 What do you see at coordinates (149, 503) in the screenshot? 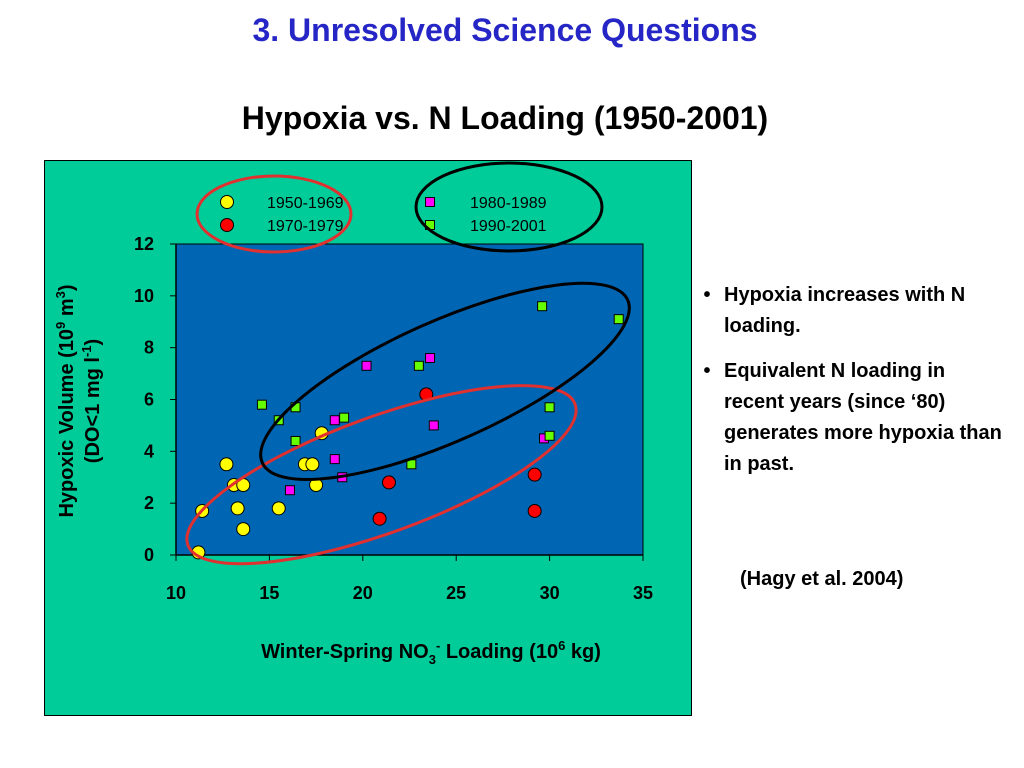
I see `y-tick-label: 2` at bounding box center [149, 503].